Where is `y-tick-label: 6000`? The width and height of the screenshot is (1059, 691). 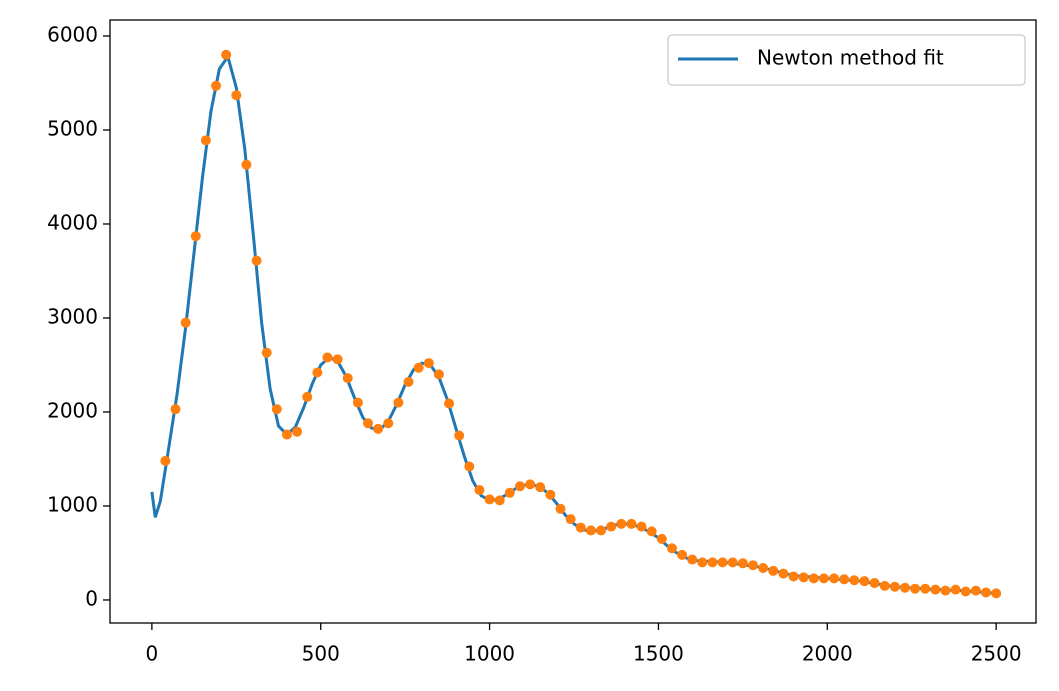
y-tick-label: 6000 is located at coordinates (72, 34).